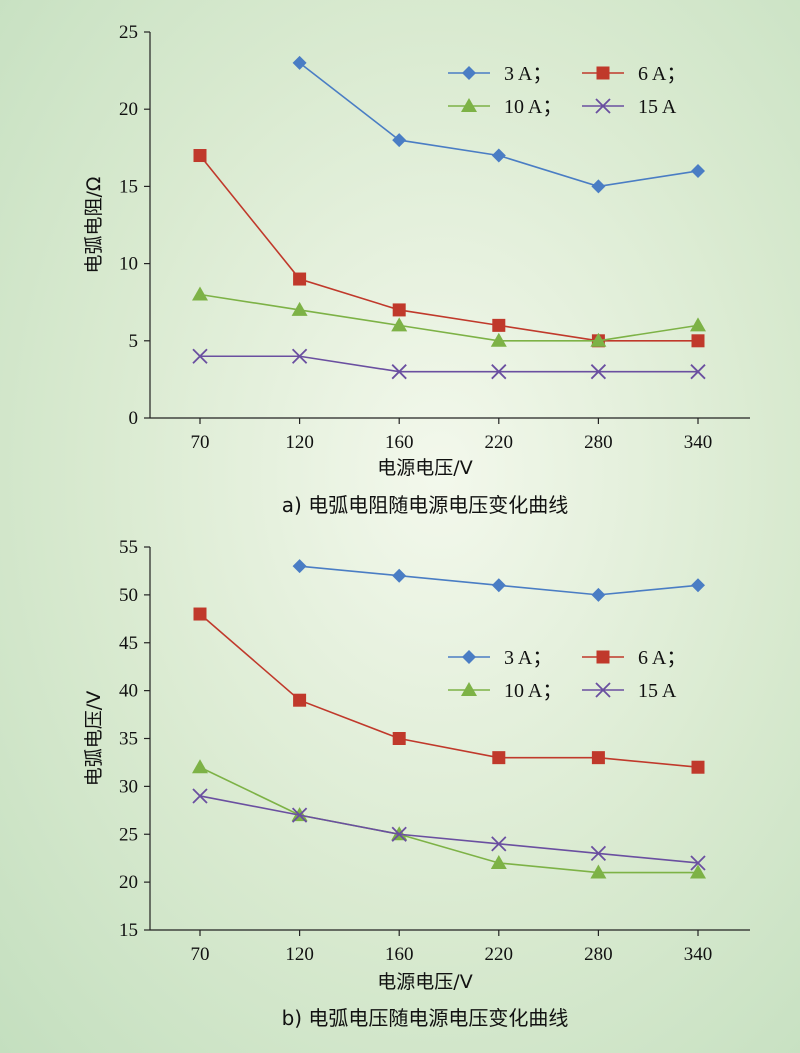 This screenshot has width=800, height=1053. I want to click on y-tick-label: 5, so click(134, 341).